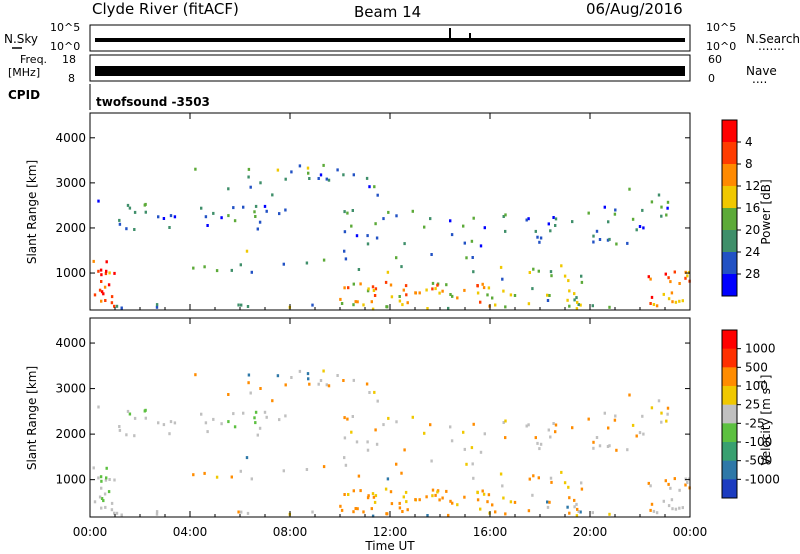 Image resolution: width=800 pixels, height=554 pixels. What do you see at coordinates (33, 59) in the screenshot?
I see `freq-label-1: Freq.` at bounding box center [33, 59].